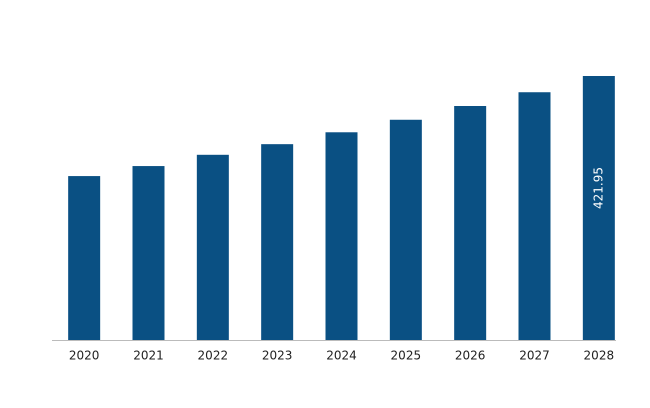  Describe the element at coordinates (599, 356) in the screenshot. I see `x-tick-label: 2028` at that location.